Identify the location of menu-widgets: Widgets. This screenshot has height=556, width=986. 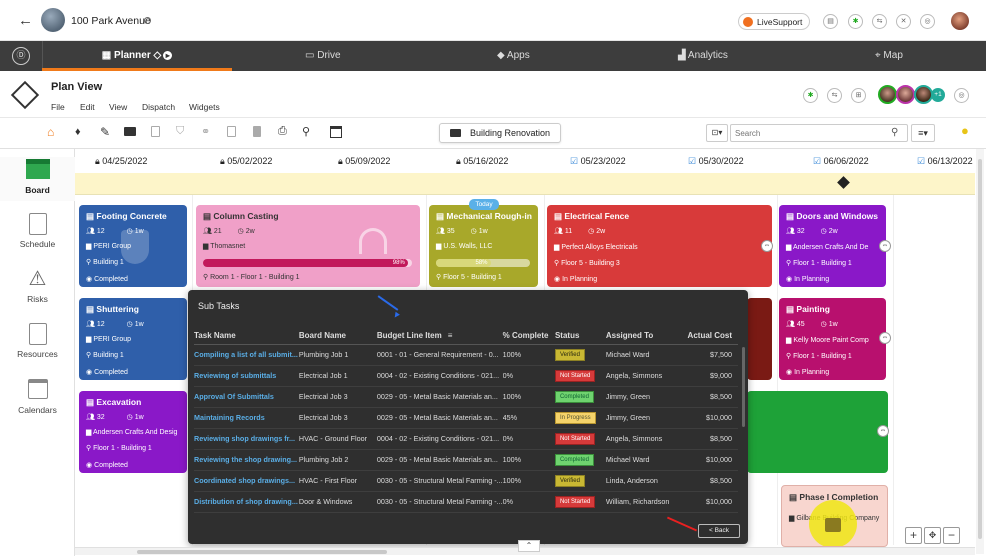
(204, 107).